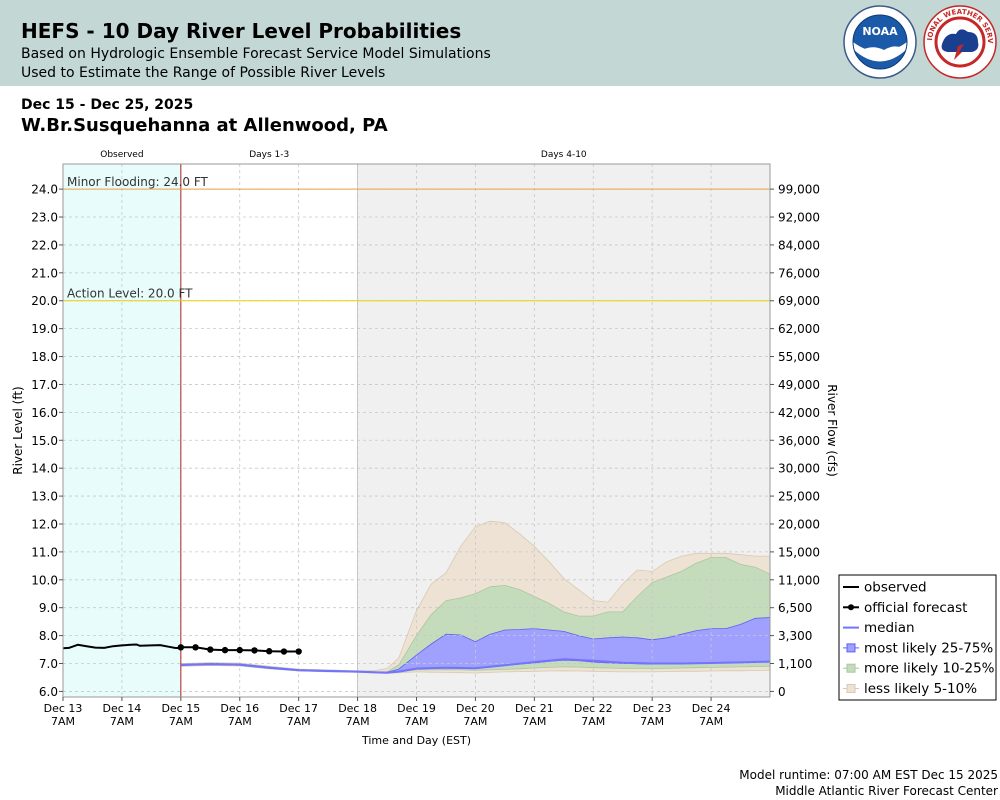  What do you see at coordinates (851, 607) in the screenshot?
I see `legend-swatch-forecast-dot` at bounding box center [851, 607].